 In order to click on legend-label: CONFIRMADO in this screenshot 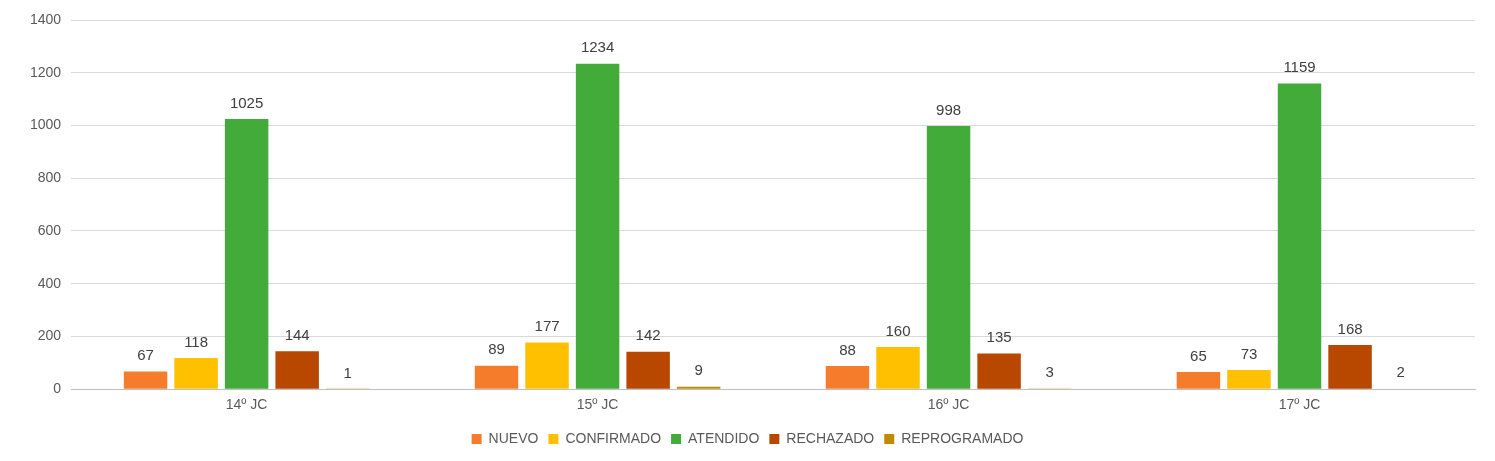, I will do `click(613, 437)`.